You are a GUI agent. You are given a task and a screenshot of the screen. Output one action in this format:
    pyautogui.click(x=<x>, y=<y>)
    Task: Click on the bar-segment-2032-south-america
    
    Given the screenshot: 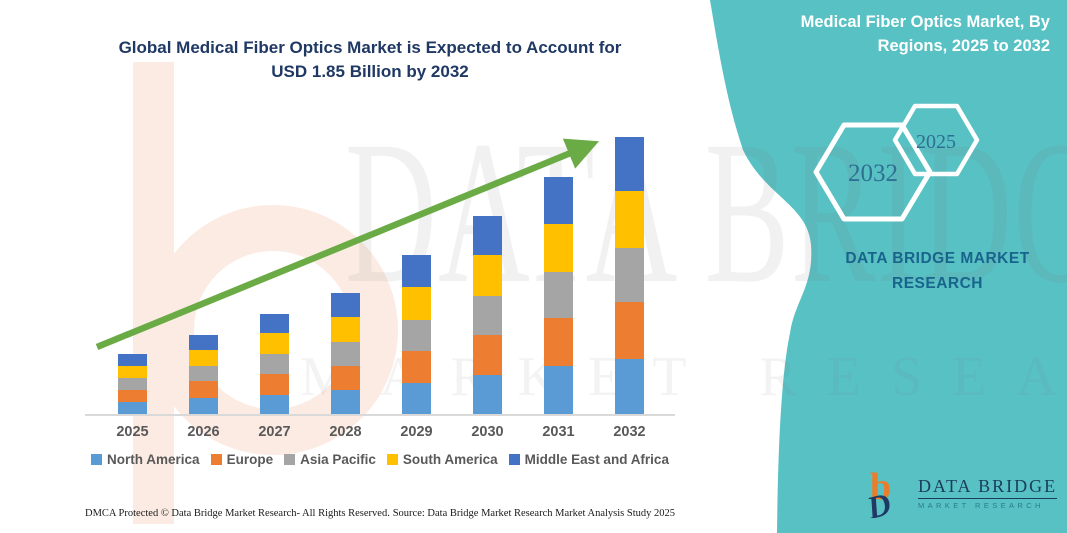 What is the action you would take?
    pyautogui.click(x=629, y=219)
    